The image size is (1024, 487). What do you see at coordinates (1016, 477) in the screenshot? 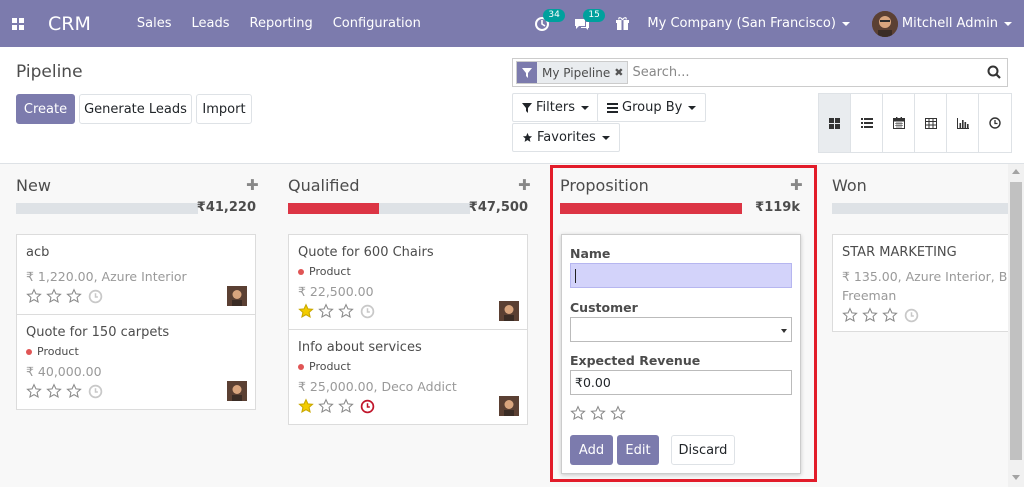
I see `scroll-down-icon` at bounding box center [1016, 477].